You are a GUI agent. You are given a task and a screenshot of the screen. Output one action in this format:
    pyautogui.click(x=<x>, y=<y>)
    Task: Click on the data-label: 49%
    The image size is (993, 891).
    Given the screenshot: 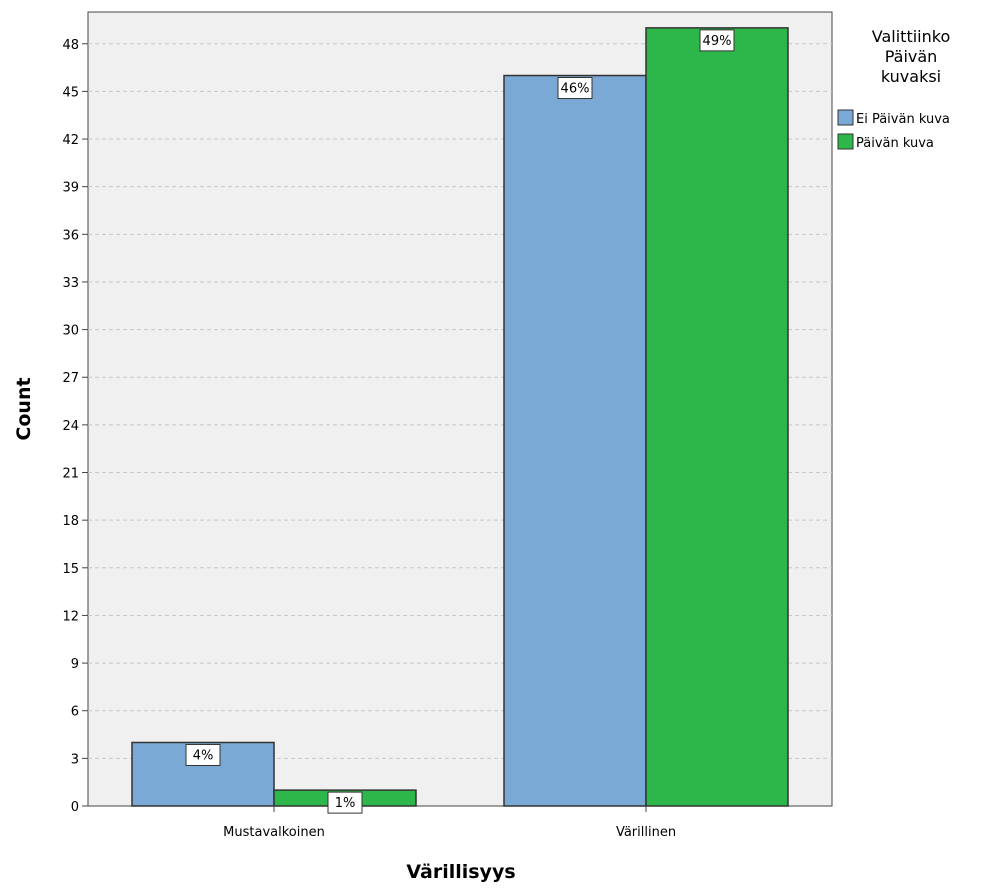 What is the action you would take?
    pyautogui.click(x=717, y=41)
    